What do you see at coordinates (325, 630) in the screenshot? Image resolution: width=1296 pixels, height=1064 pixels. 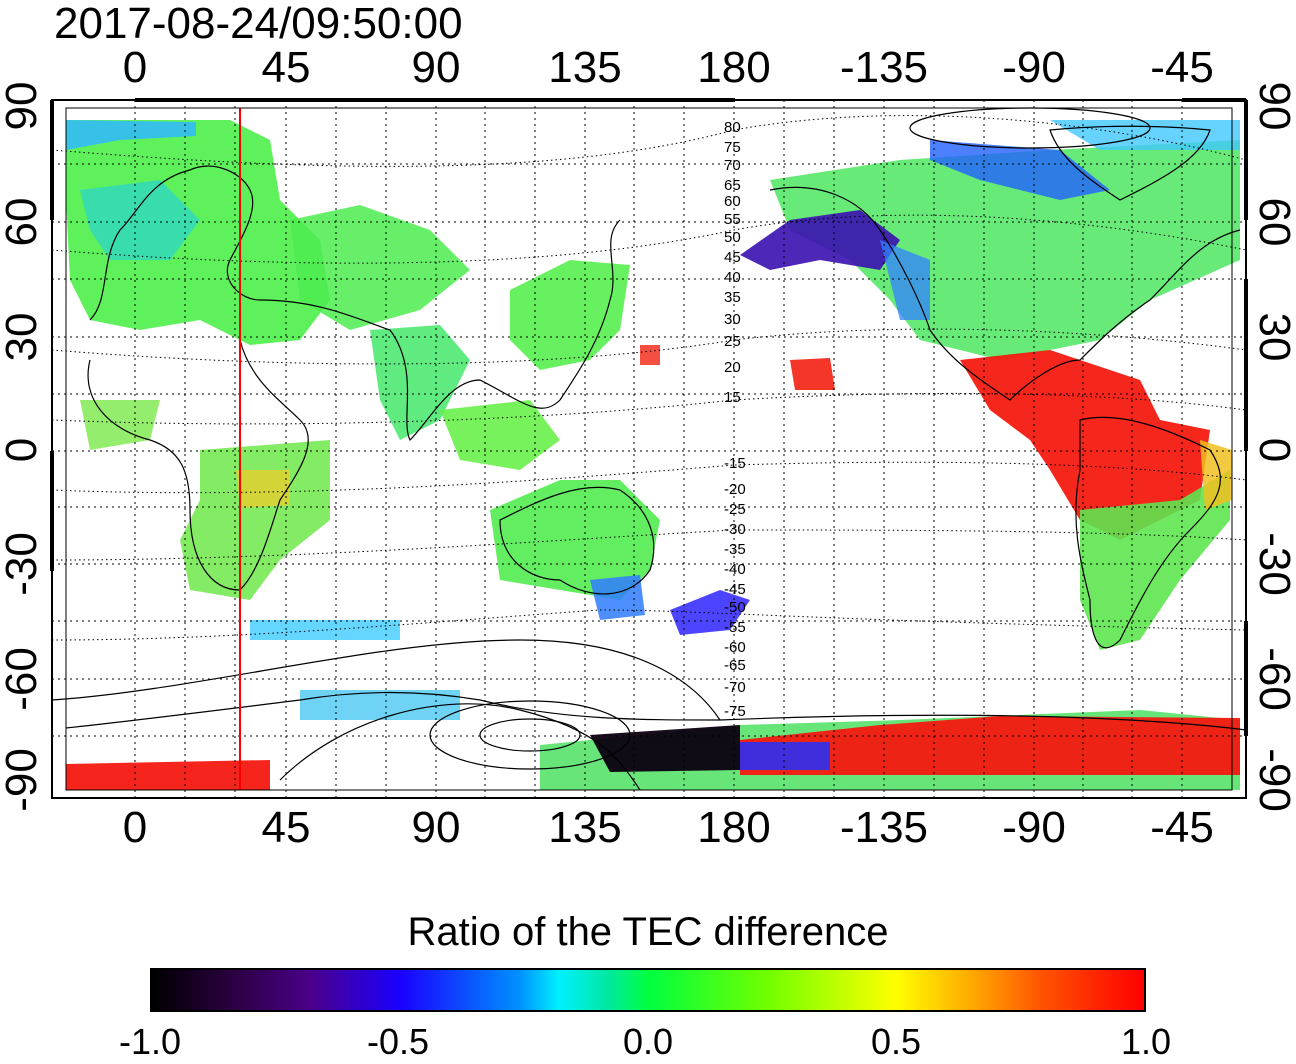 I see `data-region-southern-ocean` at bounding box center [325, 630].